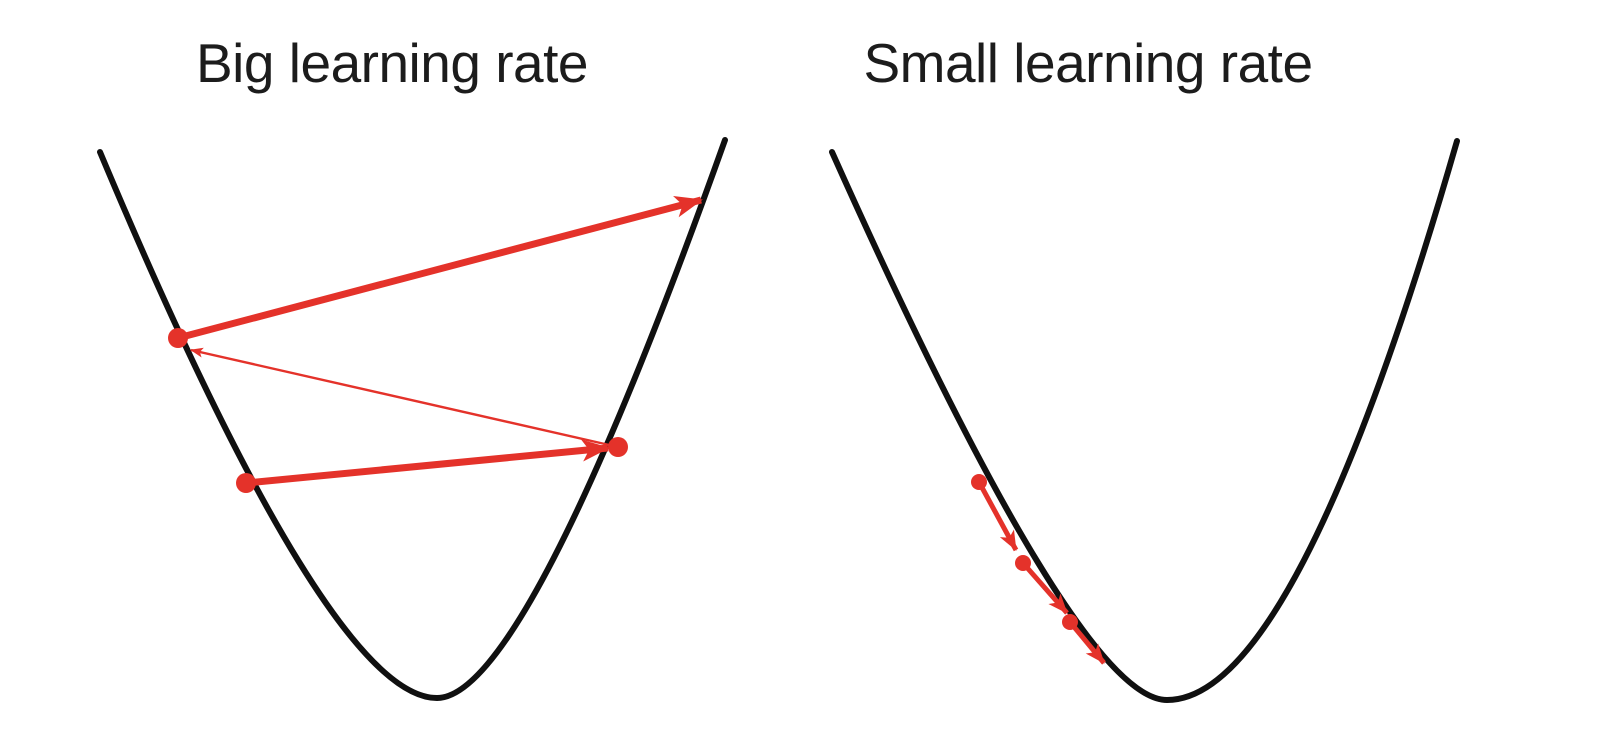  What do you see at coordinates (392, 63) in the screenshot?
I see `title-big-learning-rate: Big learning rate` at bounding box center [392, 63].